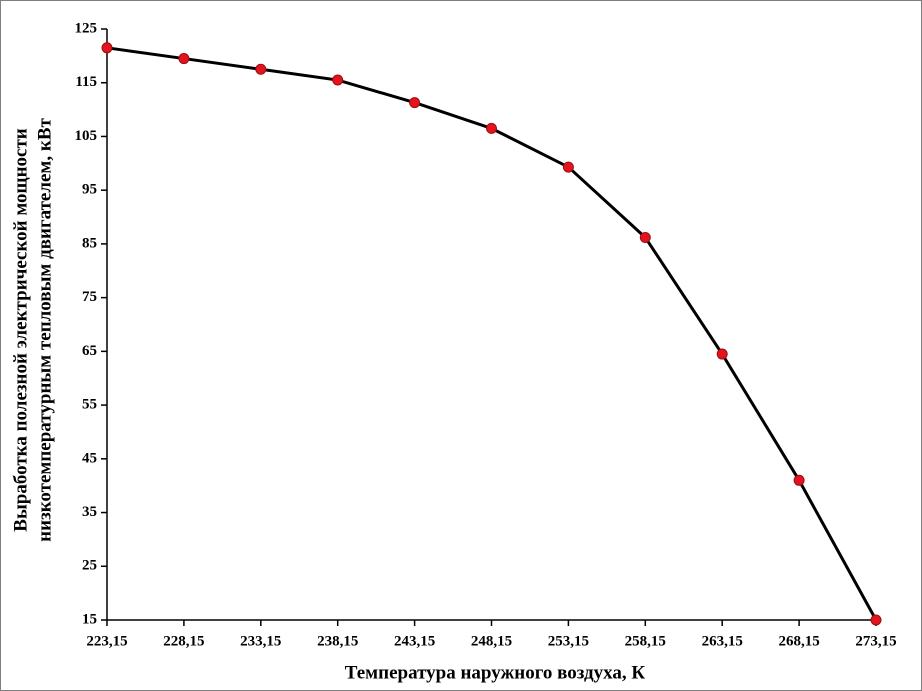 This screenshot has width=922, height=691. I want to click on y-tick-label: 45, so click(89, 458).